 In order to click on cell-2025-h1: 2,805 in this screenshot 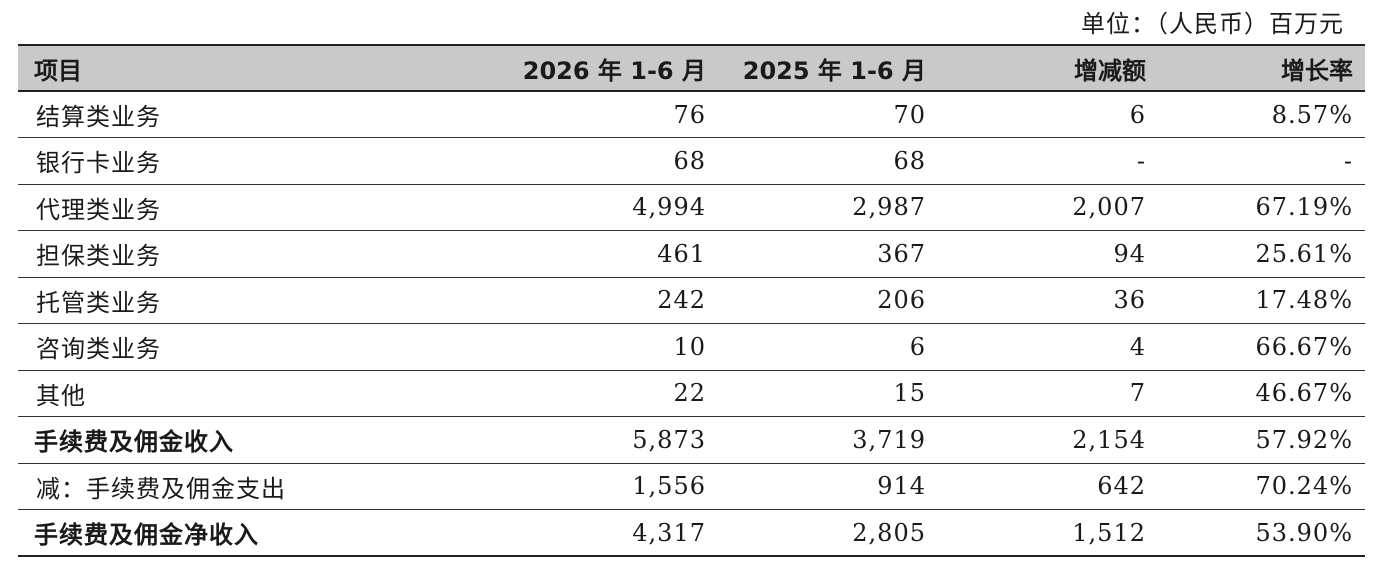, I will do `click(828, 533)`.